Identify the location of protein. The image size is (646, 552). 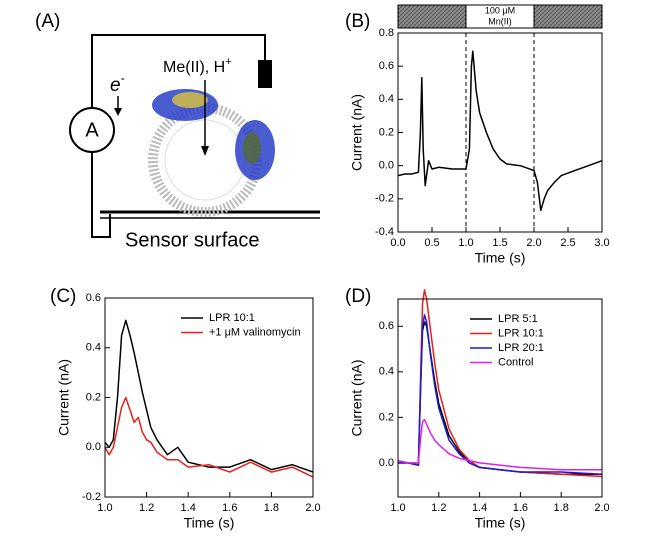
(213, 134).